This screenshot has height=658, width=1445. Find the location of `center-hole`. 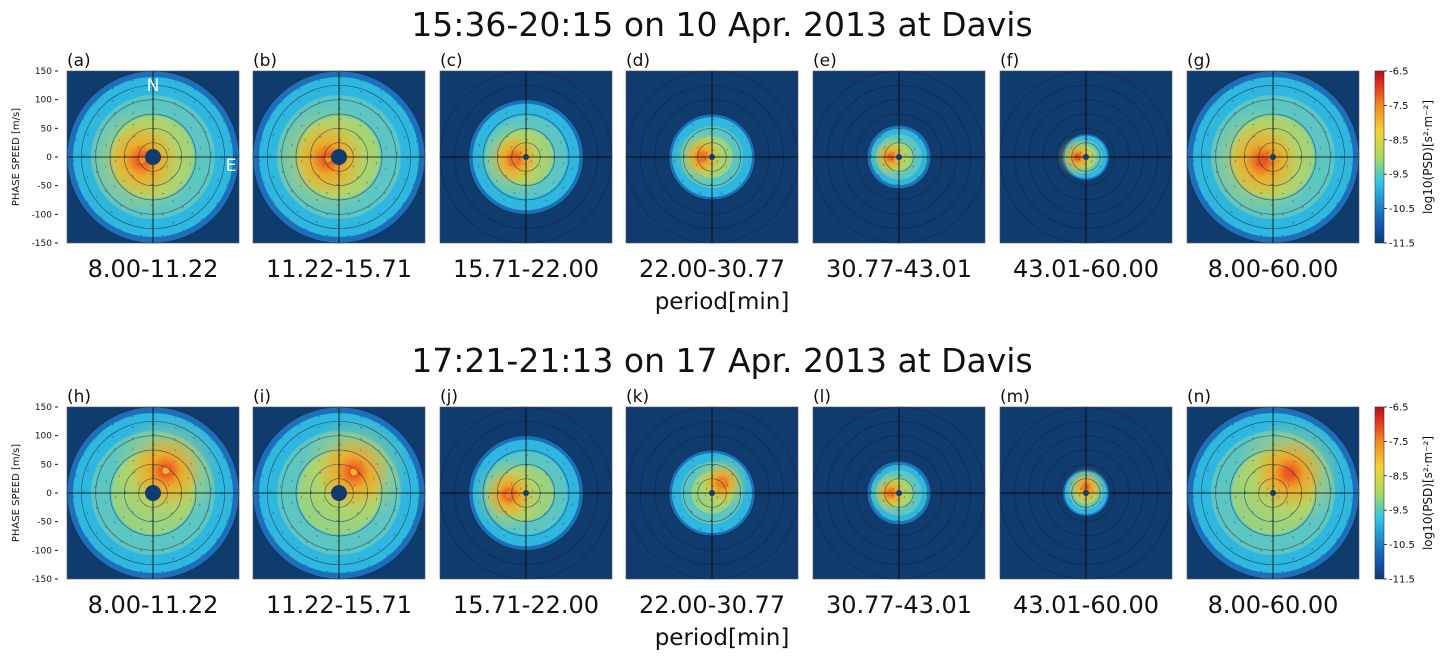

center-hole is located at coordinates (712, 157).